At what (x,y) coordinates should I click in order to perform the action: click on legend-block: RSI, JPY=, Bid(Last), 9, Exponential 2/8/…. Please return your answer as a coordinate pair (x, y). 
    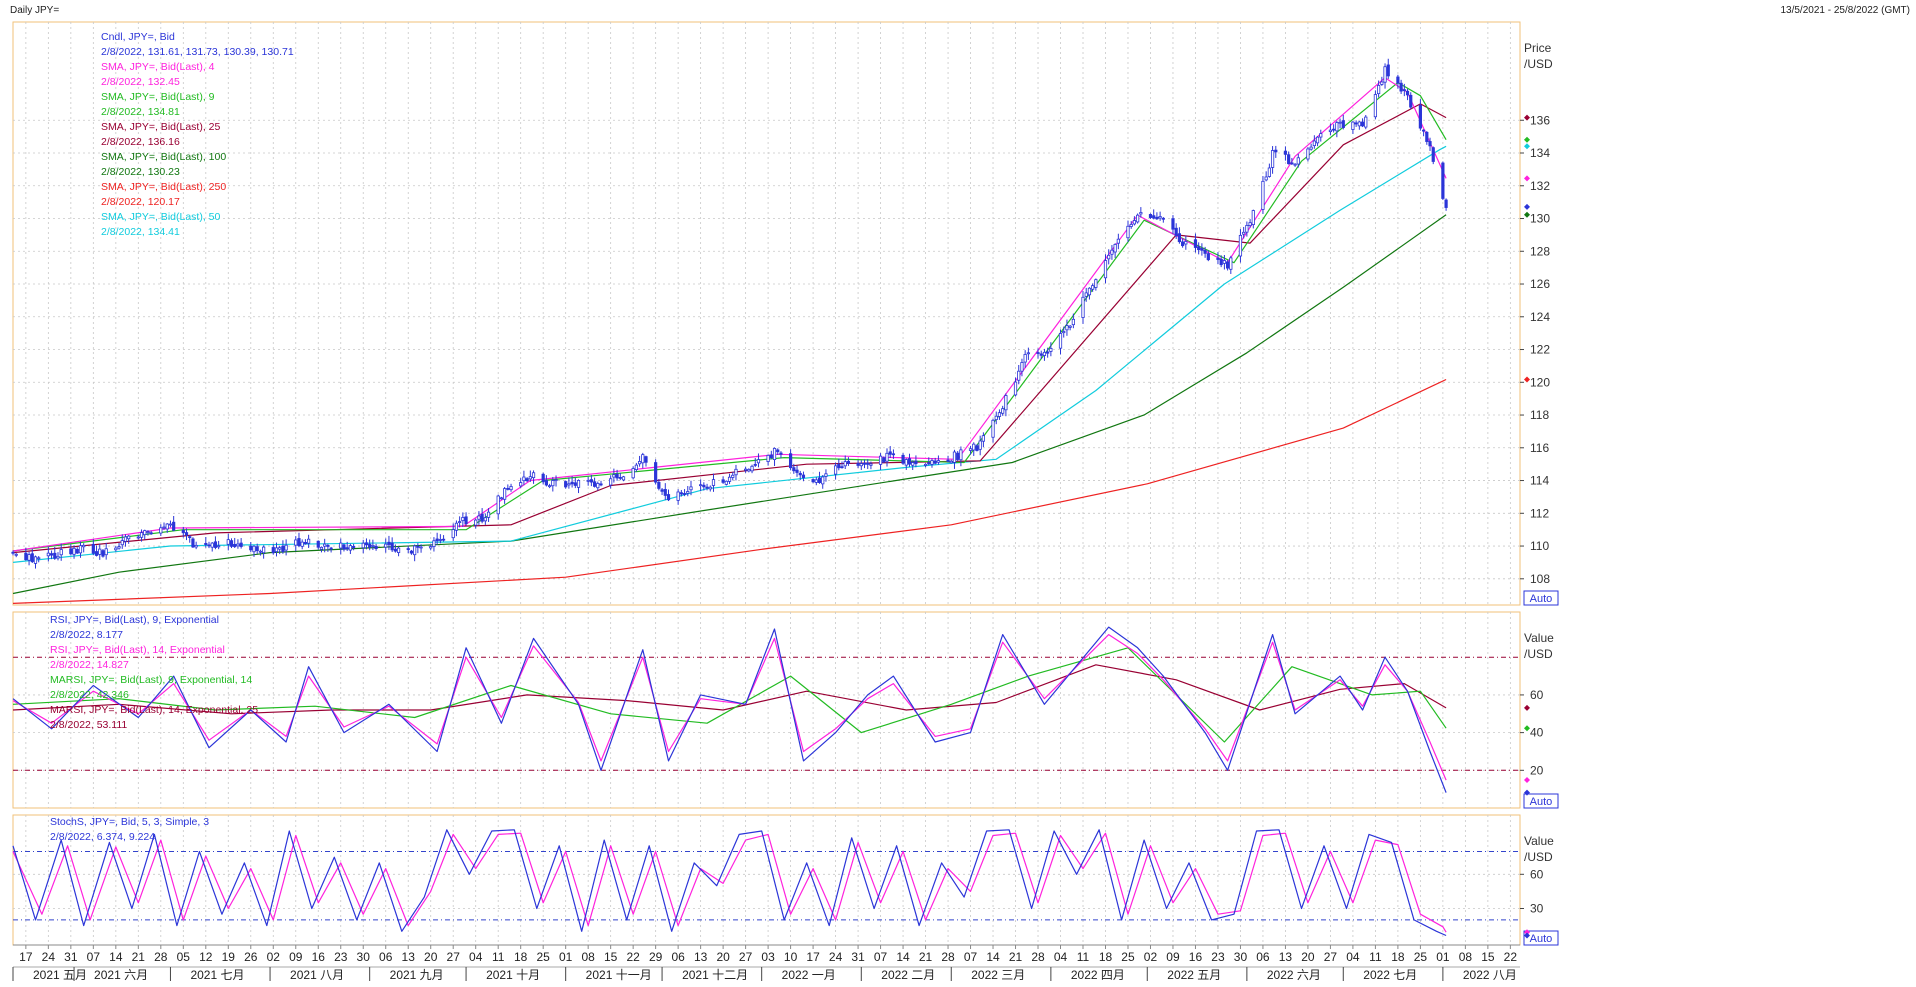
    Looking at the image, I should click on (154, 672).